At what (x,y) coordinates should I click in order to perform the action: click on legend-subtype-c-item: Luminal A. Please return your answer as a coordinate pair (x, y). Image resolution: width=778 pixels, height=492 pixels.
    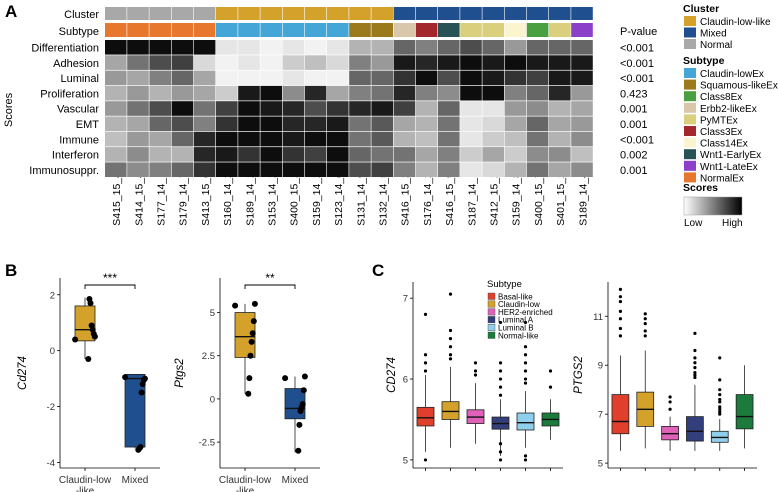
    Looking at the image, I should click on (516, 320).